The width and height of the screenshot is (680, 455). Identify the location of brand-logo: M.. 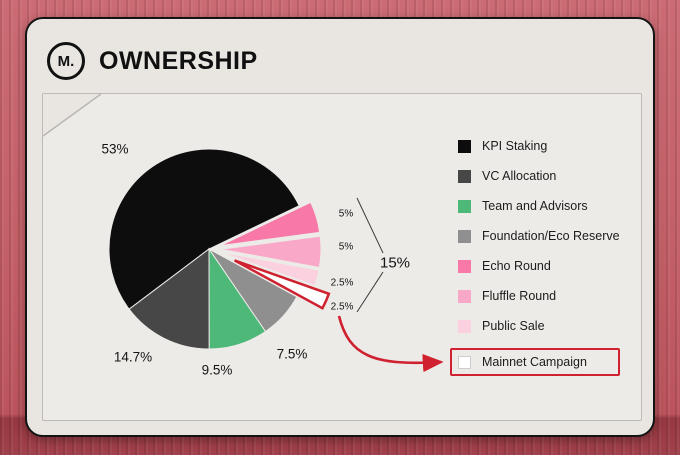
(66, 61).